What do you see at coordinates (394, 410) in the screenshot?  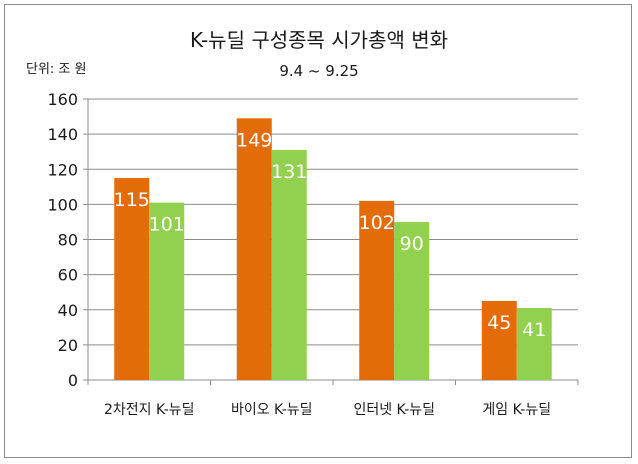 I see `category-label: 인터넷 K-뉴딜` at bounding box center [394, 410].